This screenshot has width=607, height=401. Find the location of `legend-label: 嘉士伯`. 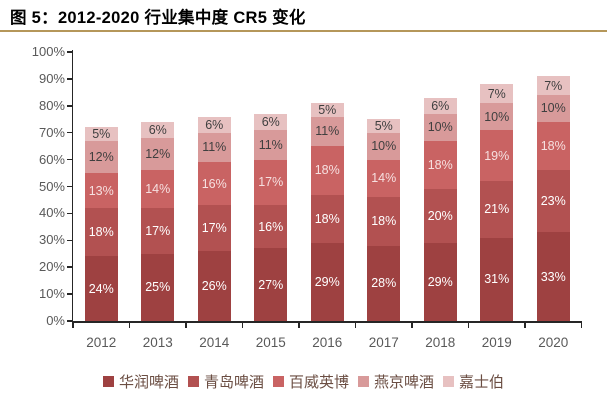

legend-label: 嘉士伯 is located at coordinates (482, 382).